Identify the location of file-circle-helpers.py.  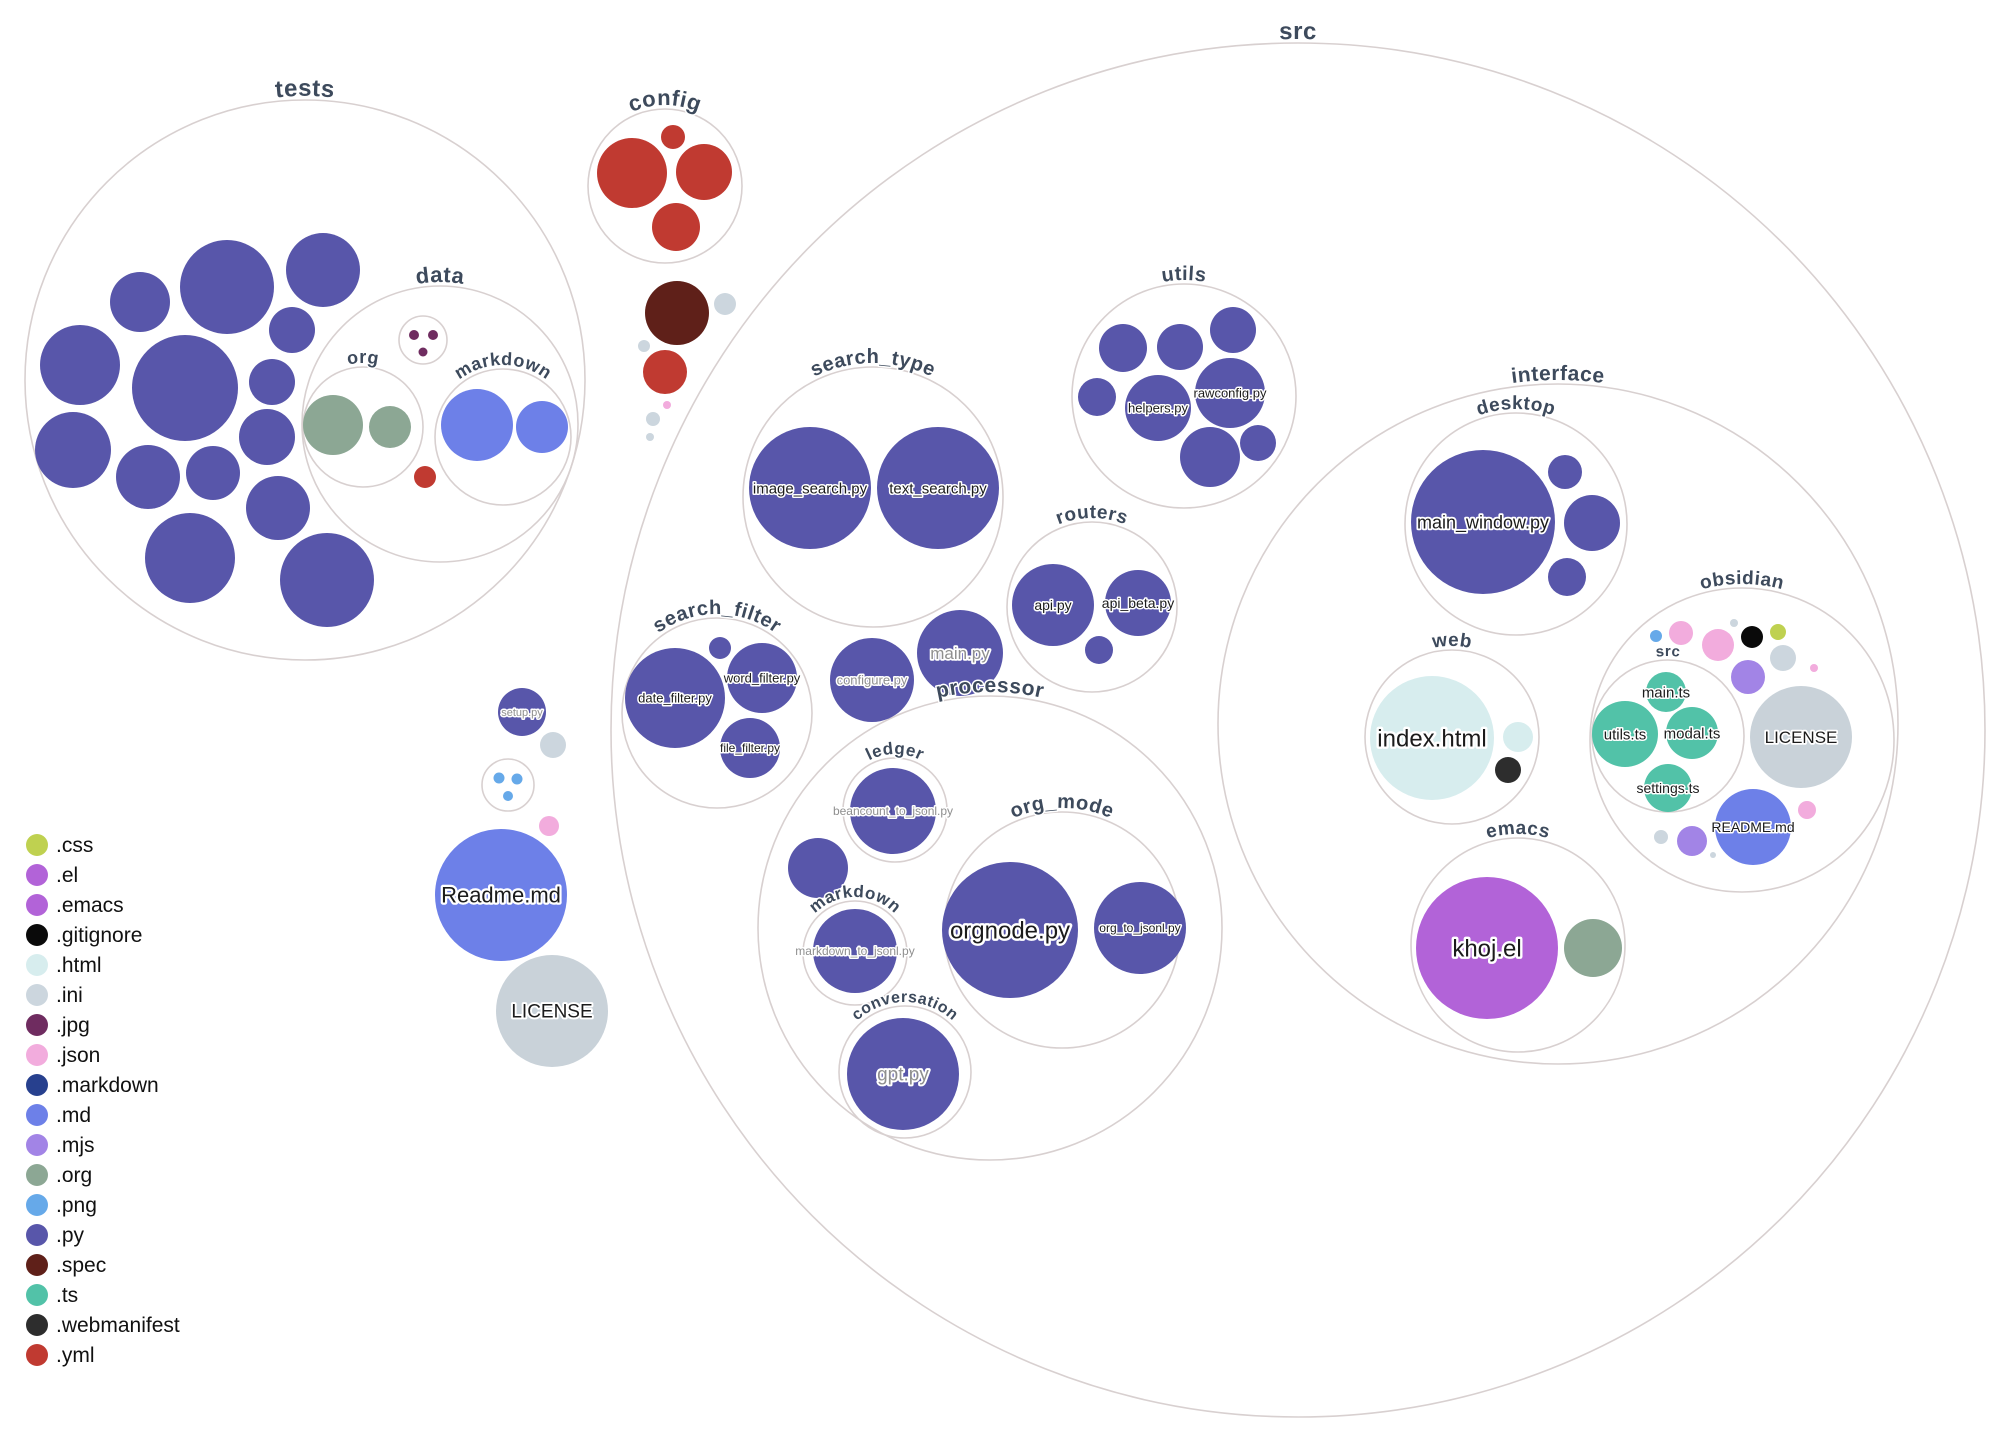
(1158, 408).